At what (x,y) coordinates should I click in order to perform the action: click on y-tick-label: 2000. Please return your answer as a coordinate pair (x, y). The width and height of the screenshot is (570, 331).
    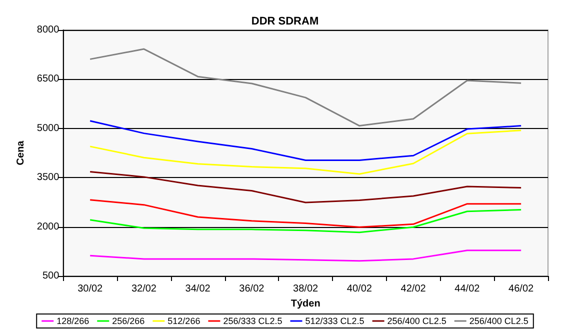
    Looking at the image, I should click on (48, 226).